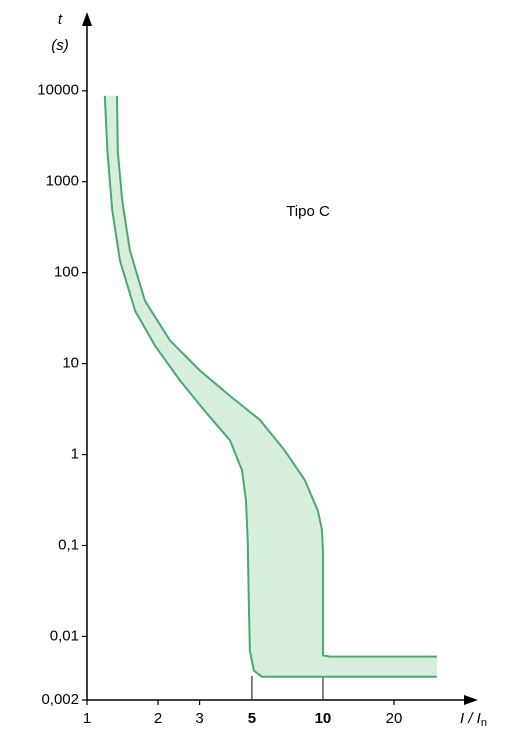 The width and height of the screenshot is (506, 737). What do you see at coordinates (87, 718) in the screenshot?
I see `x-tick-label: 1` at bounding box center [87, 718].